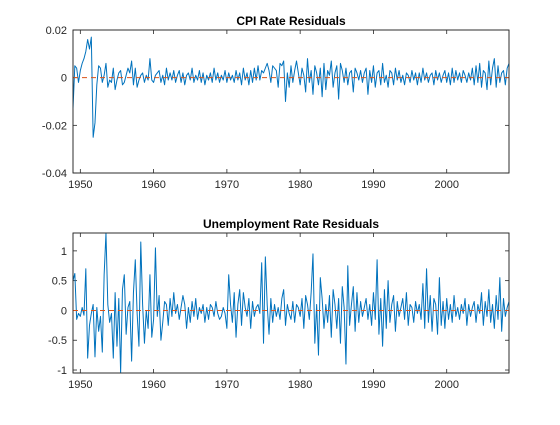  What do you see at coordinates (59, 282) in the screenshot?
I see `unemployment-y-tick-label: 0.5` at bounding box center [59, 282].